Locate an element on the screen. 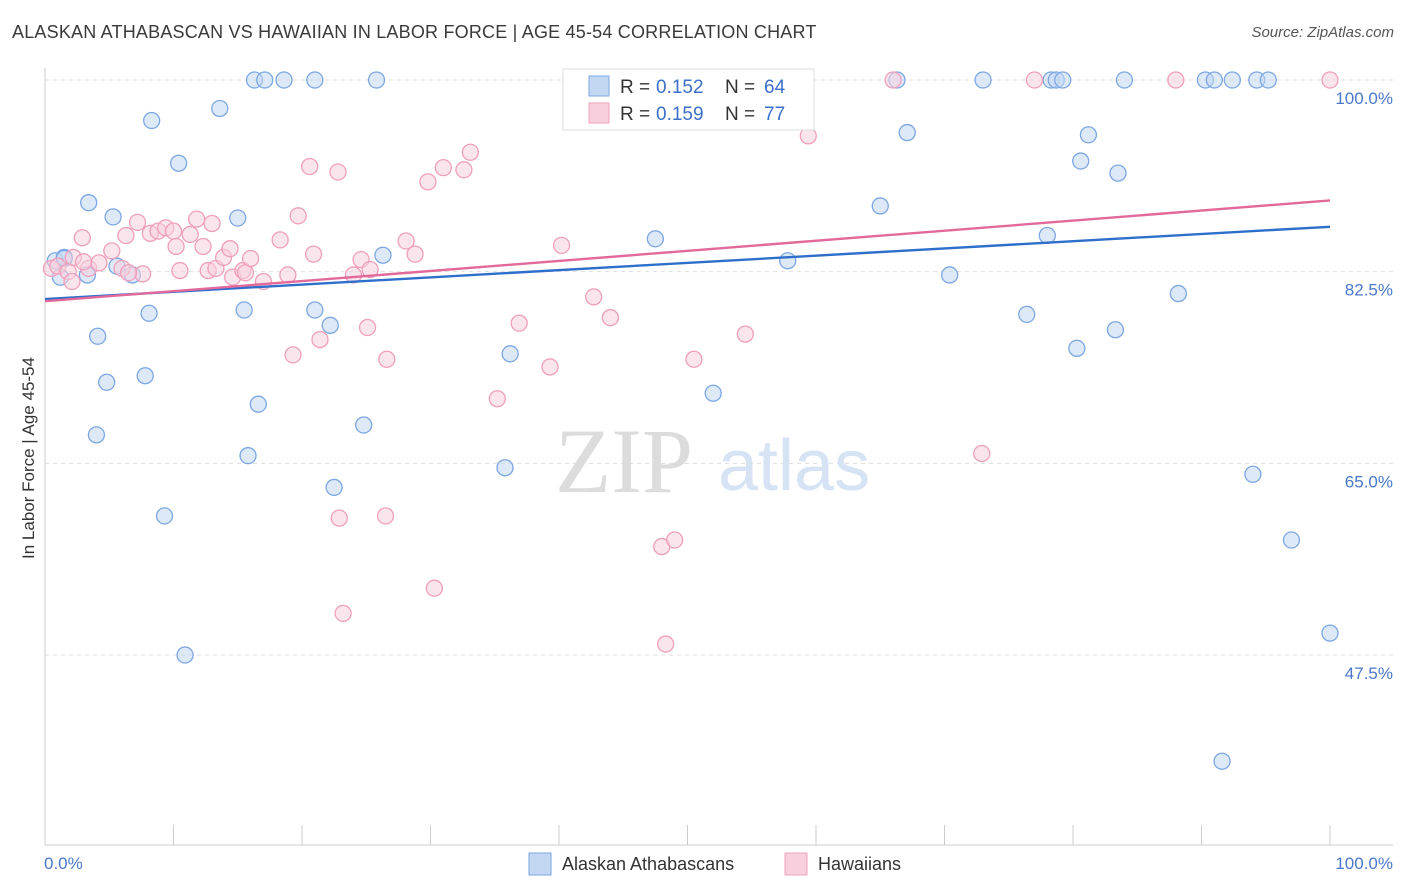  y-tick-labels: 100.0% 82.5% 65.0% 47.5% is located at coordinates (1364, 386).